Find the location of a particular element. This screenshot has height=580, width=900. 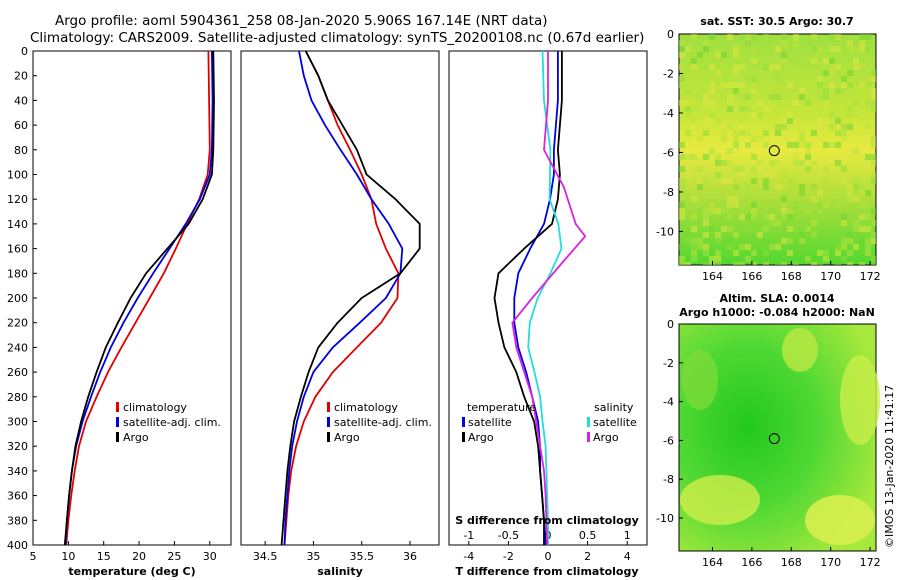

legend-label-climatology: climatology is located at coordinates (155, 407).